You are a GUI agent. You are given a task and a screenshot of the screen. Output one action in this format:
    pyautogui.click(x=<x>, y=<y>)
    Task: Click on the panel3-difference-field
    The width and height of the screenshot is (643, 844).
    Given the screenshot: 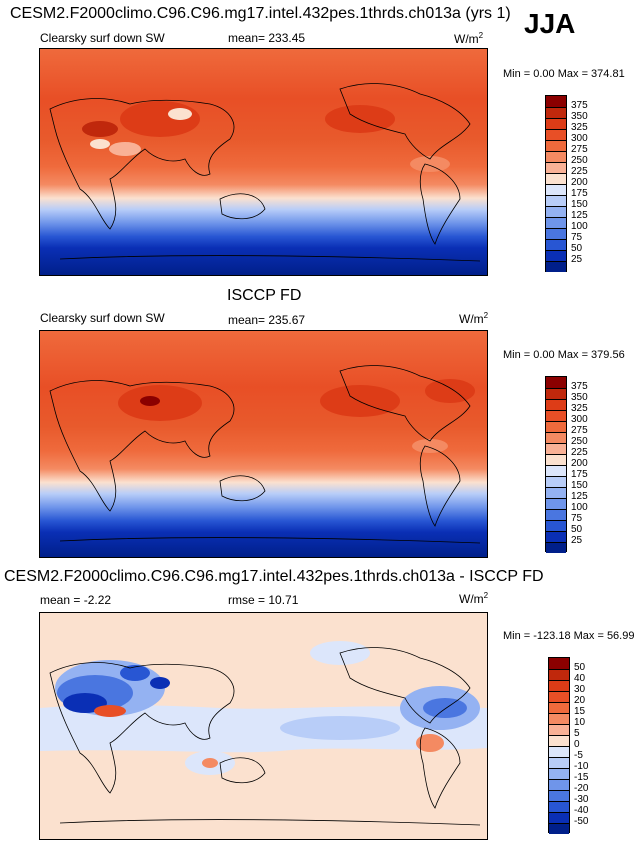 What is the action you would take?
    pyautogui.click(x=263, y=694)
    